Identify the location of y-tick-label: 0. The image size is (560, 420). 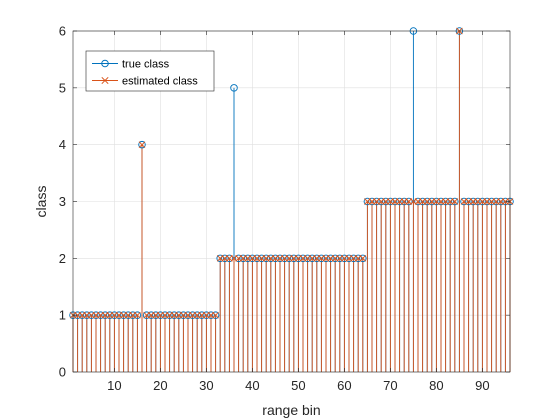
(62, 372).